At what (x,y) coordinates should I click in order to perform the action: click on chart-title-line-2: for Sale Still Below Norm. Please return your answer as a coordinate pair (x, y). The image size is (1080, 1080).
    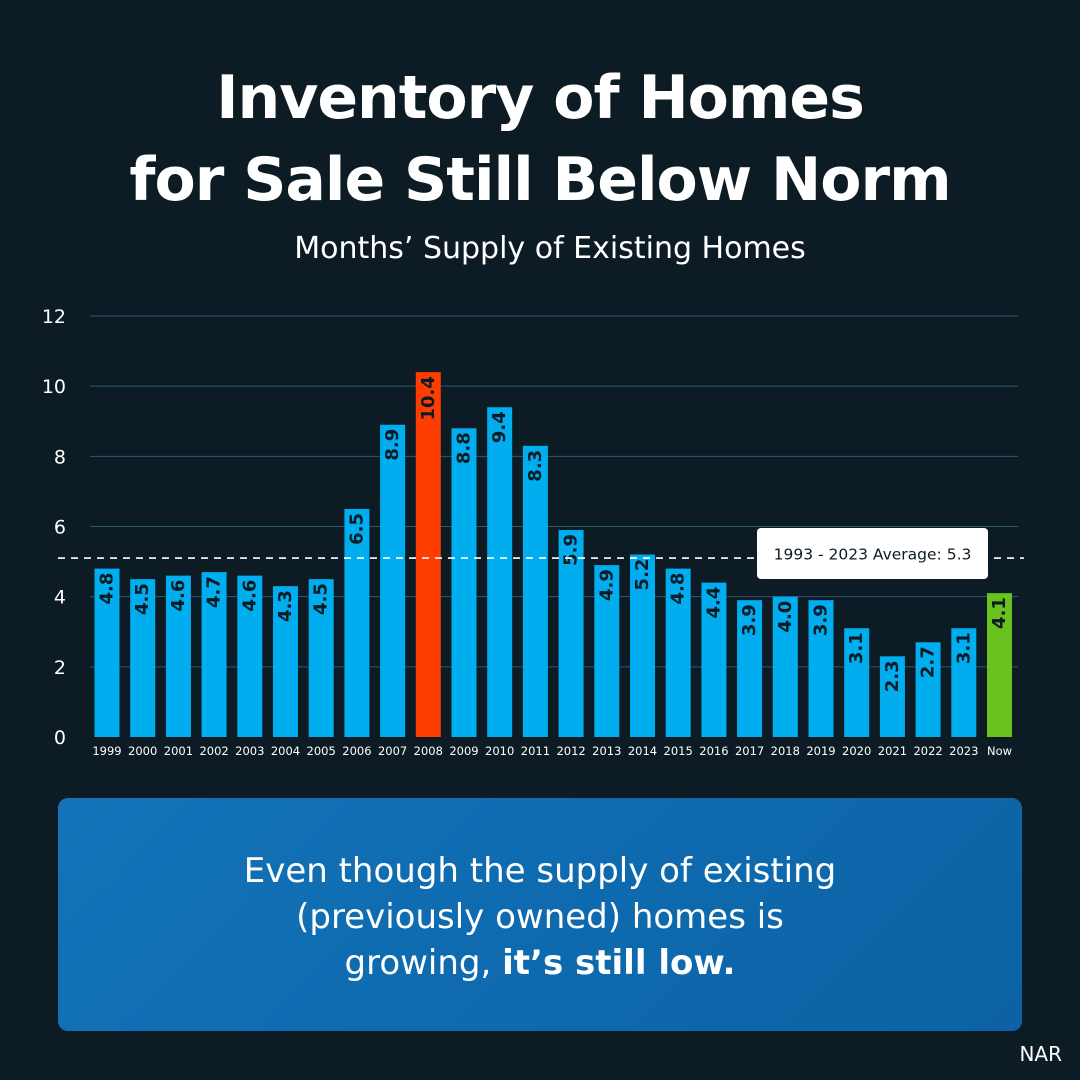
    Looking at the image, I should click on (540, 180).